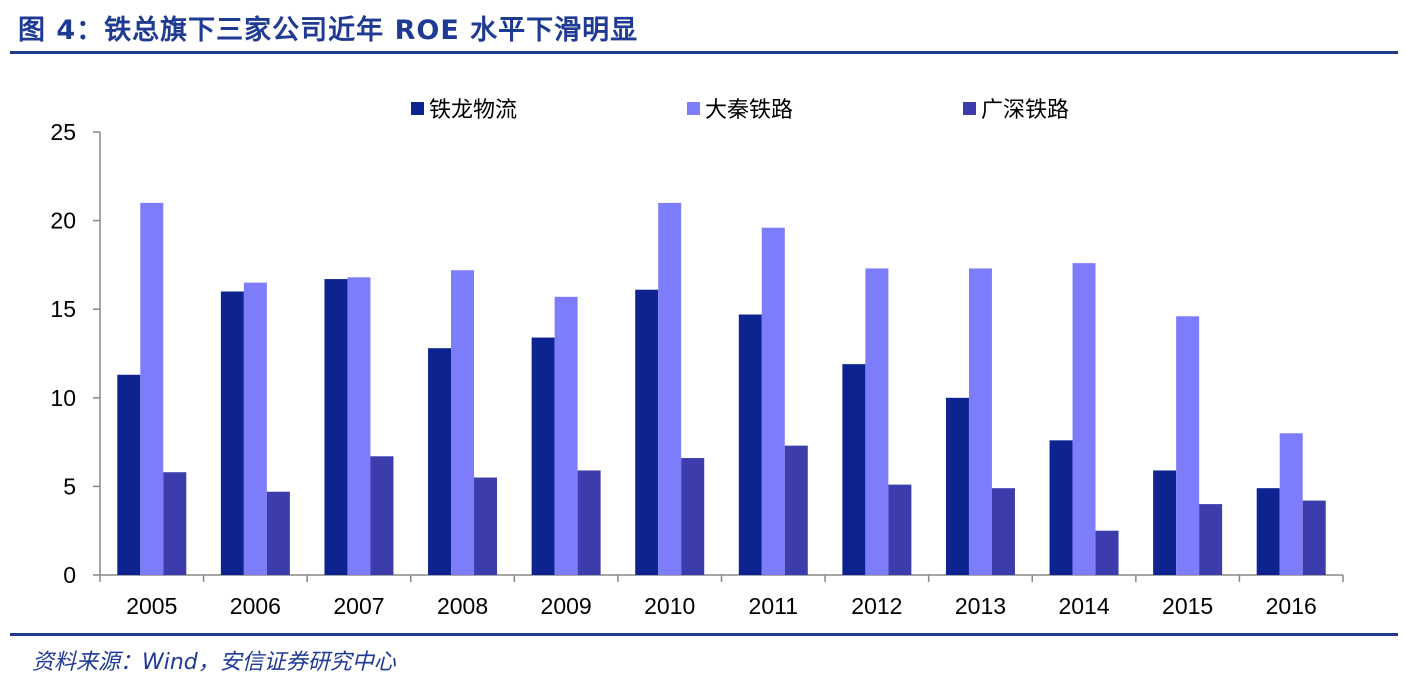 The width and height of the screenshot is (1405, 678). Describe the element at coordinates (669, 606) in the screenshot. I see `x-tick-label: 2010` at that location.